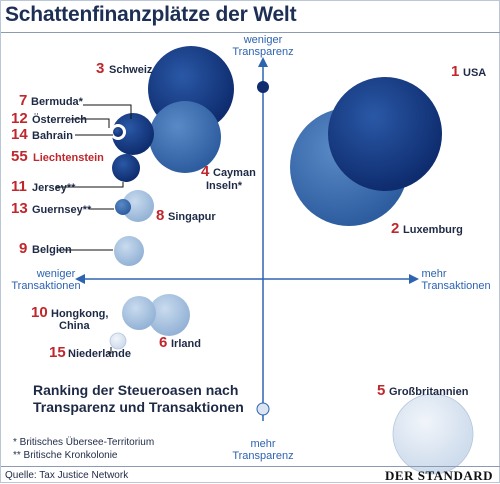 The height and width of the screenshot is (484, 500). What do you see at coordinates (205, 171) in the screenshot?
I see `rank-cayman: 4` at bounding box center [205, 171].